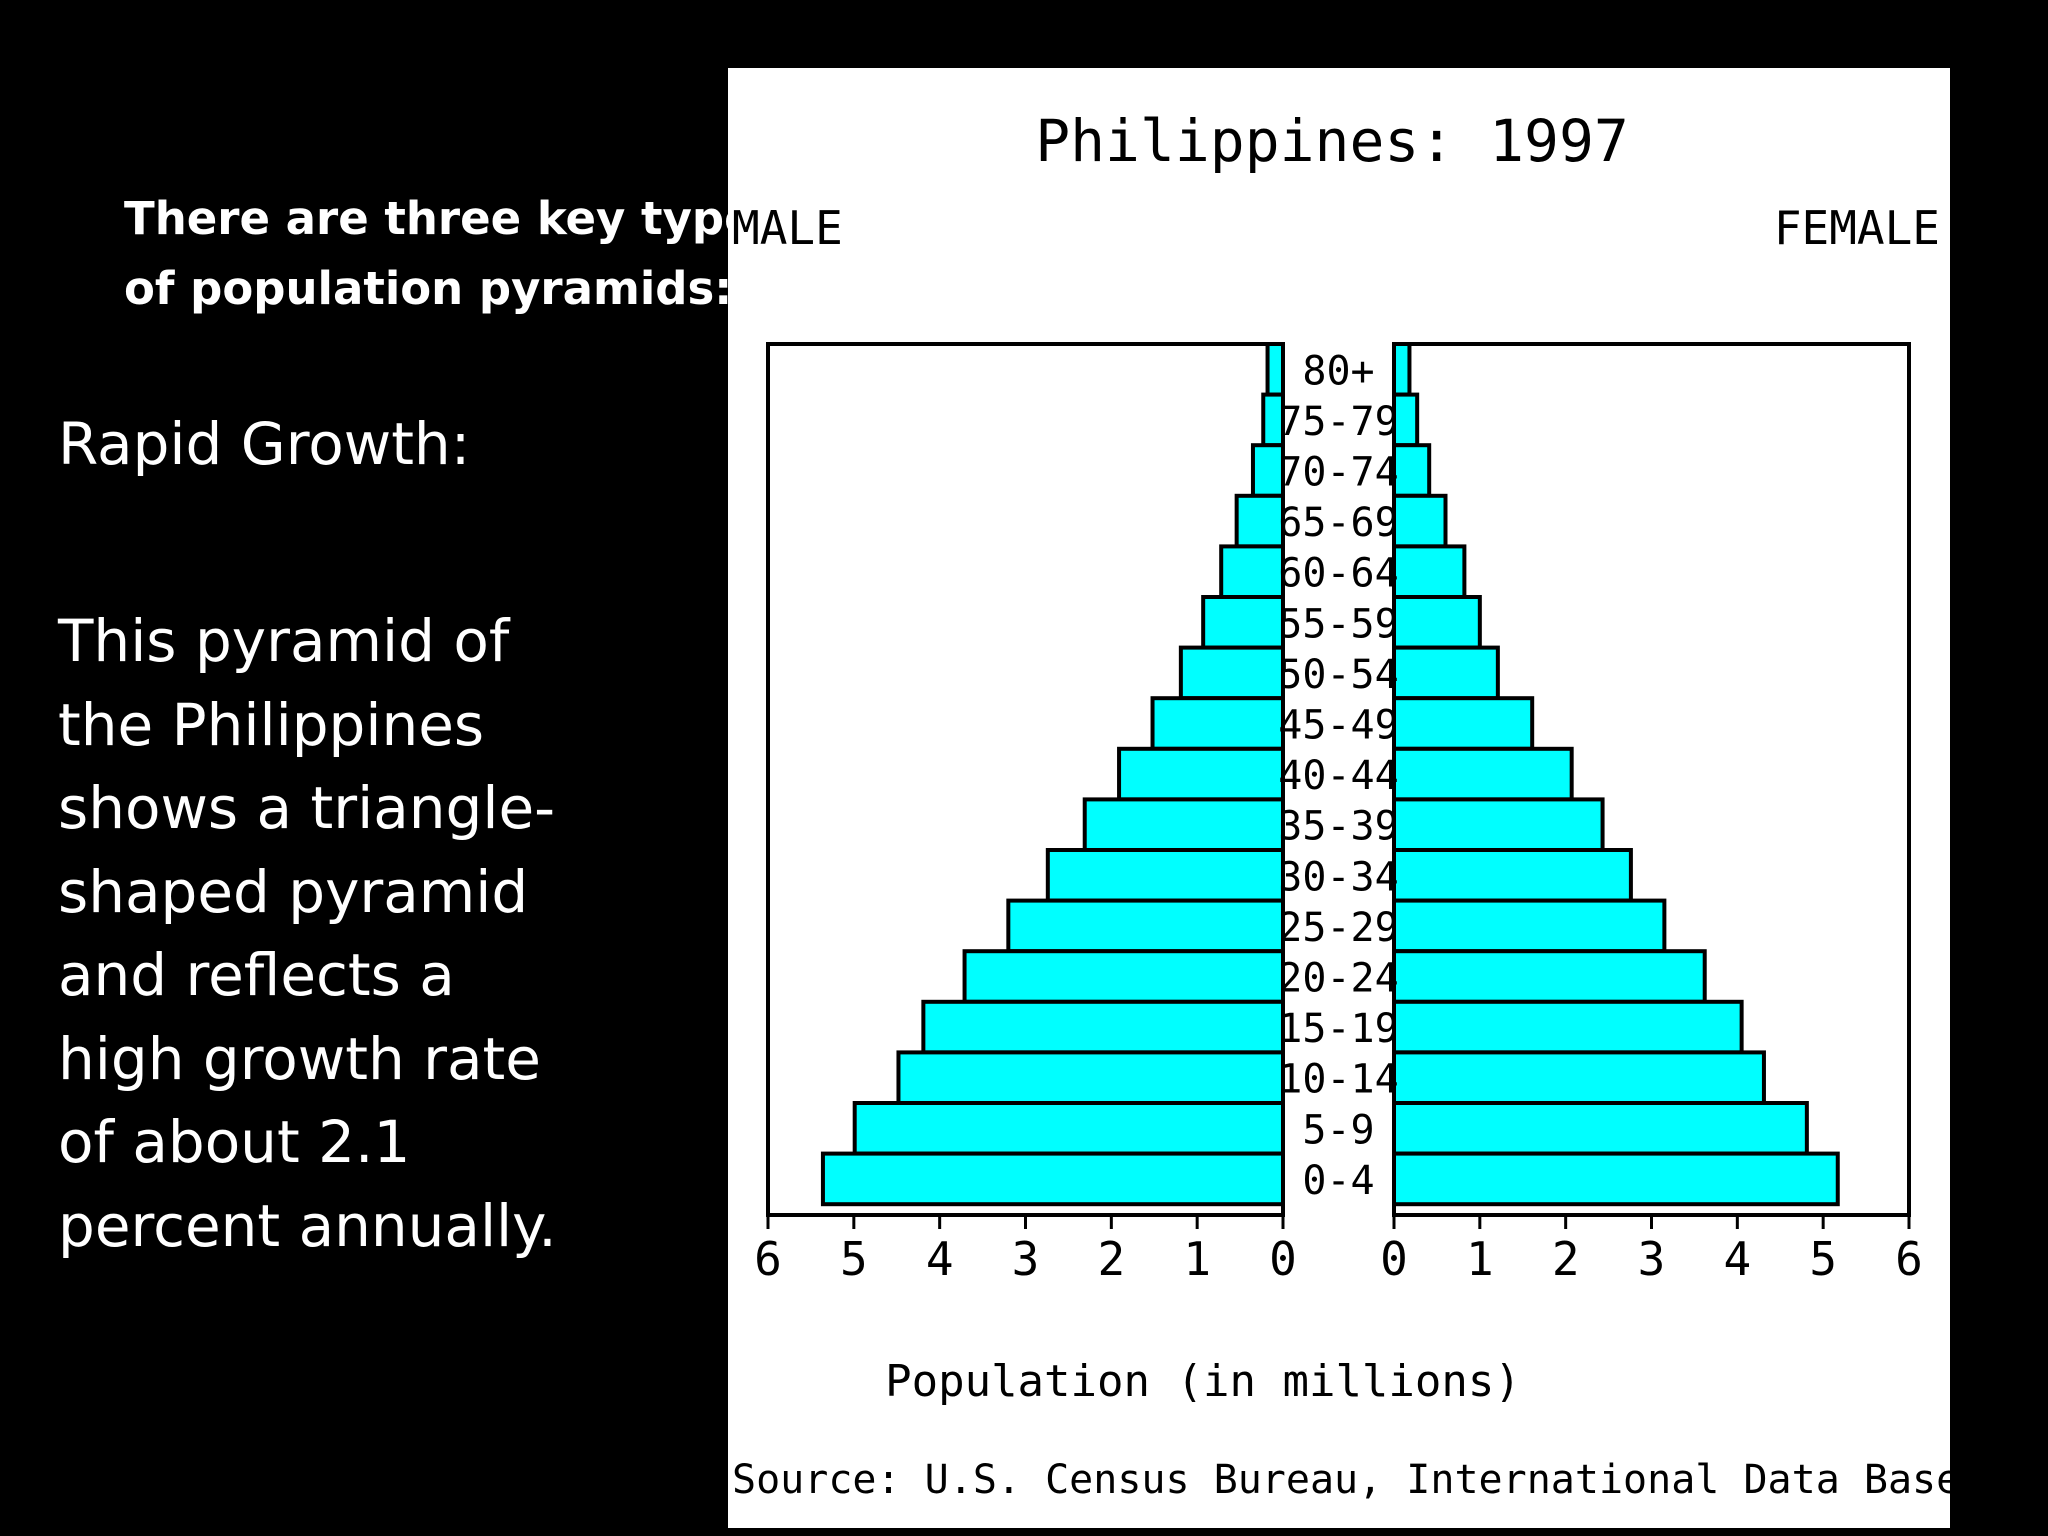  What do you see at coordinates (234, 1142) in the screenshot?
I see `body-line: of about 2.1` at bounding box center [234, 1142].